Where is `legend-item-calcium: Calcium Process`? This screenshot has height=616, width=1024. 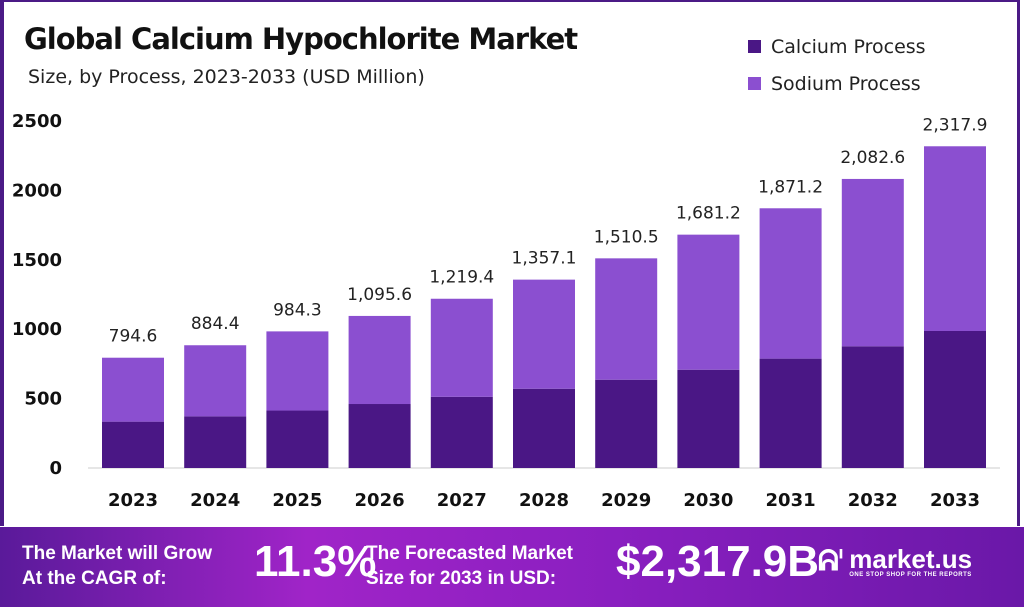
legend-item-calcium: Calcium Process is located at coordinates (837, 46).